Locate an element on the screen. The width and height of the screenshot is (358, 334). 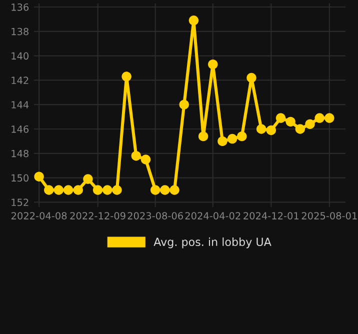
y-tick-label: 152 is located at coordinates (20, 202).